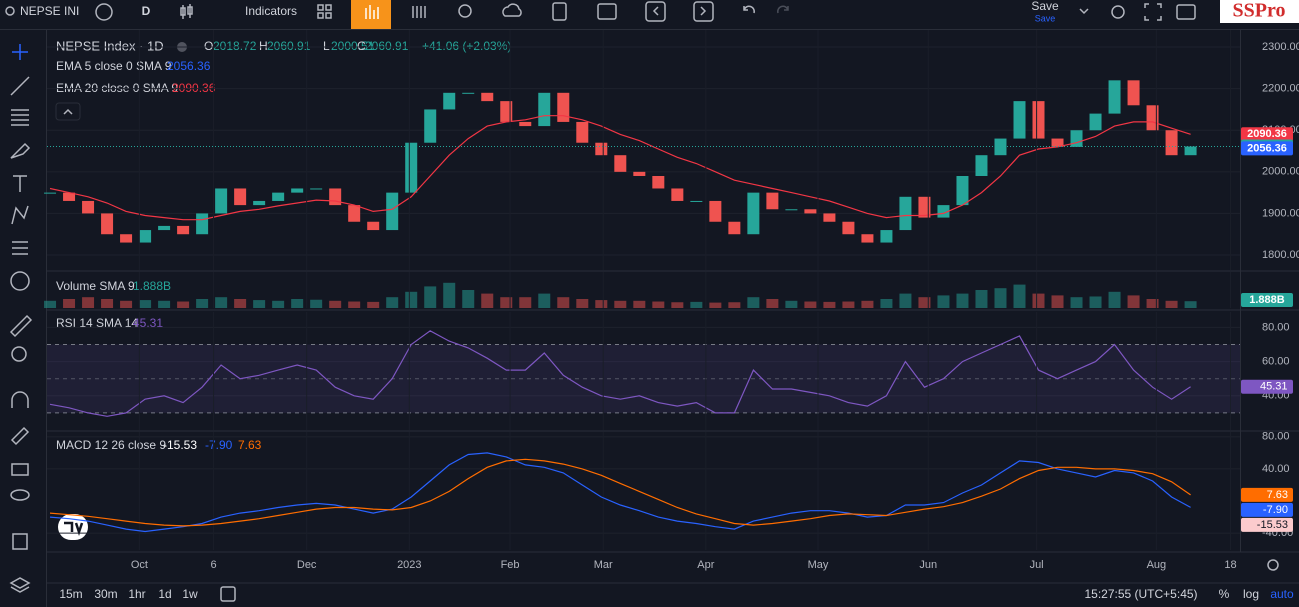 The width and height of the screenshot is (1299, 607). I want to click on y-tick-label: 2300.00, so click(1280, 47).